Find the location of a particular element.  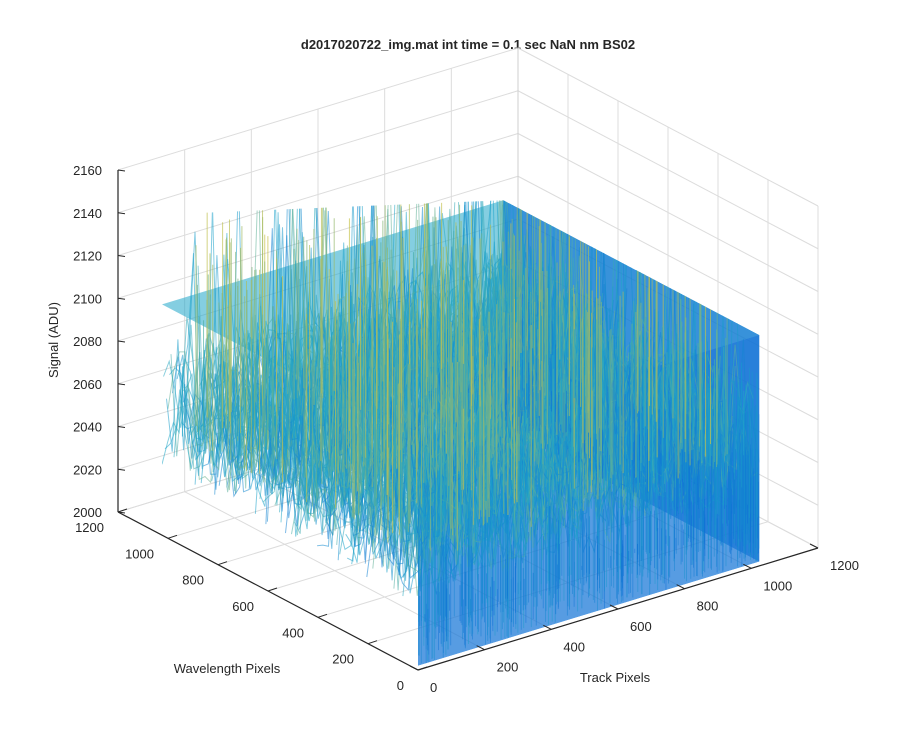

x-tick-label: 400 is located at coordinates (574, 646).